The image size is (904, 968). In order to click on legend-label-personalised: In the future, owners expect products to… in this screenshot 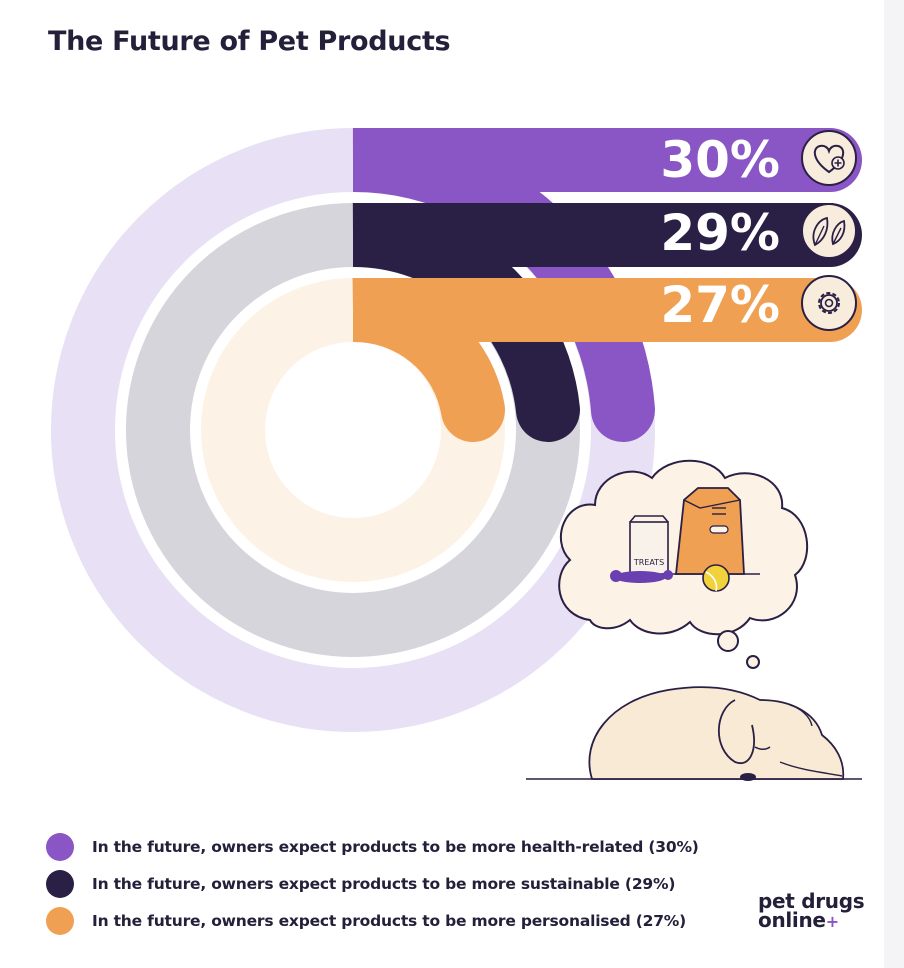, I will do `click(389, 920)`.